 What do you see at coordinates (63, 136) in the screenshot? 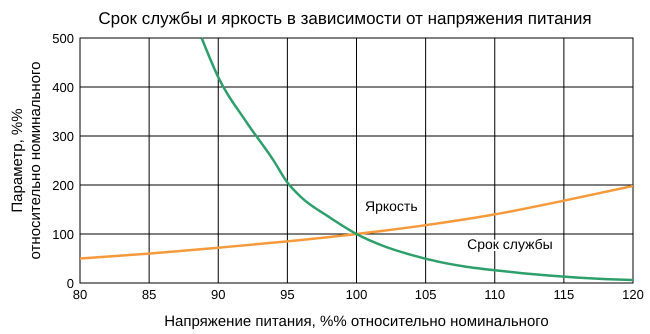
I see `y-tick-label: 300` at bounding box center [63, 136].